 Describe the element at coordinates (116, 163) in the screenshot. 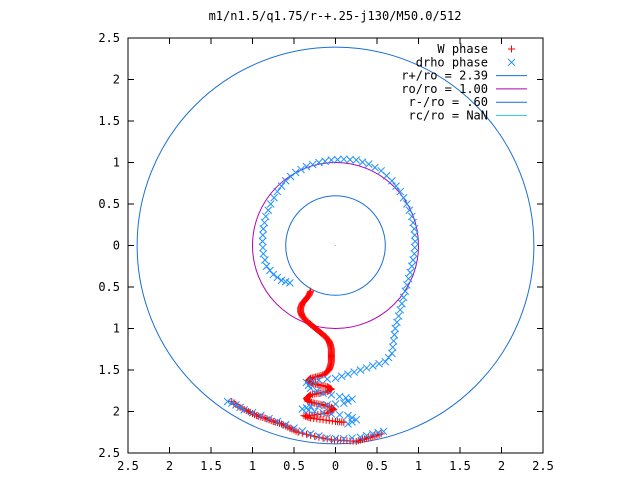

I see `y-tick-label-3: 1` at that location.